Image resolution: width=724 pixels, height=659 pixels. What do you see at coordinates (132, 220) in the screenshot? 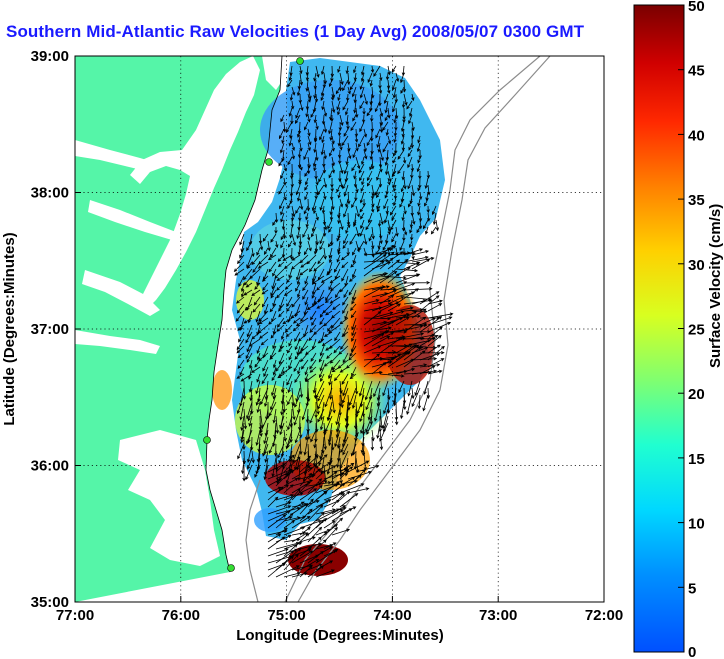
I see `rappahannock-river` at bounding box center [132, 220].